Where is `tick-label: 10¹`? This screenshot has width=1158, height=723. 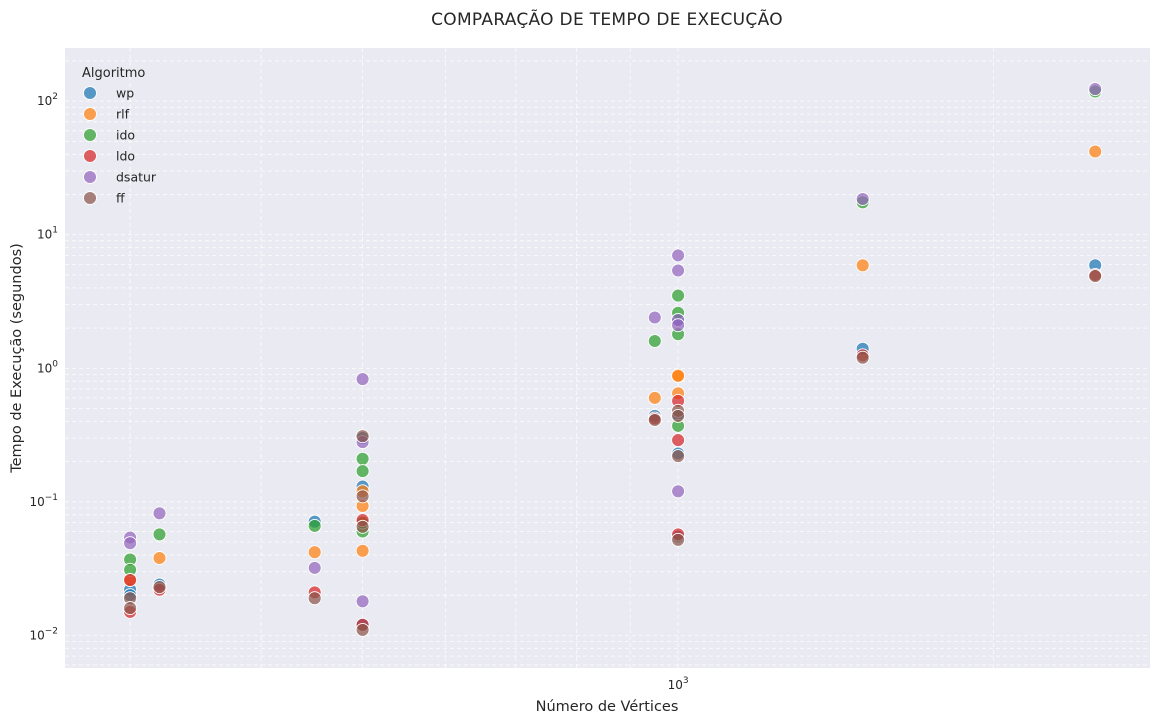 tick-label: 10¹ is located at coordinates (47, 234).